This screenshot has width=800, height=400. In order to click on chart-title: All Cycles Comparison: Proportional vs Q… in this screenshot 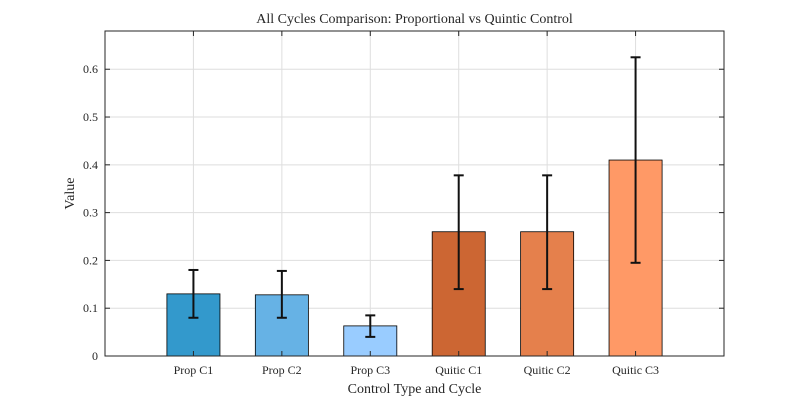, I will do `click(414, 19)`.